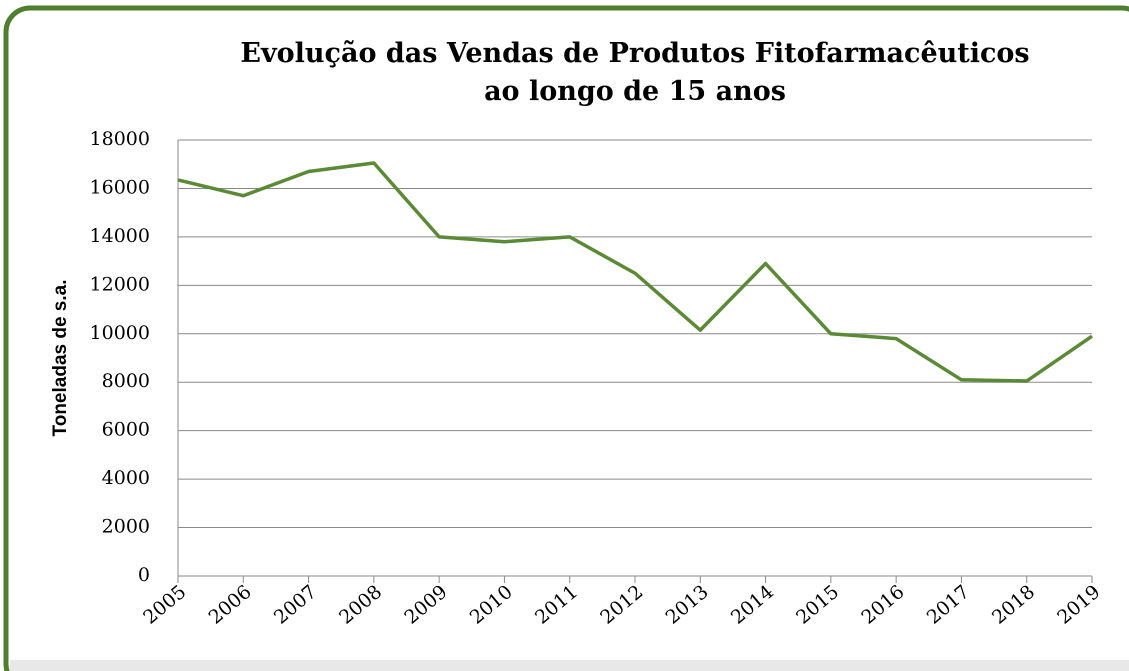 The width and height of the screenshot is (1129, 671). I want to click on y-tick-label: 12000, so click(120, 284).